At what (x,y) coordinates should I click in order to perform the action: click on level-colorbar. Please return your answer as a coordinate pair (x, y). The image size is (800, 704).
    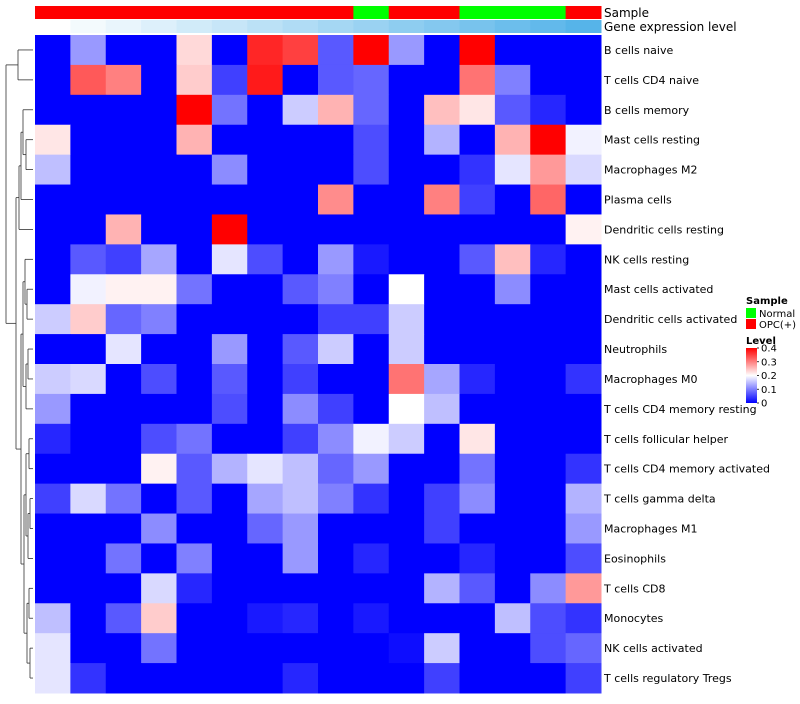
    Looking at the image, I should click on (751, 375).